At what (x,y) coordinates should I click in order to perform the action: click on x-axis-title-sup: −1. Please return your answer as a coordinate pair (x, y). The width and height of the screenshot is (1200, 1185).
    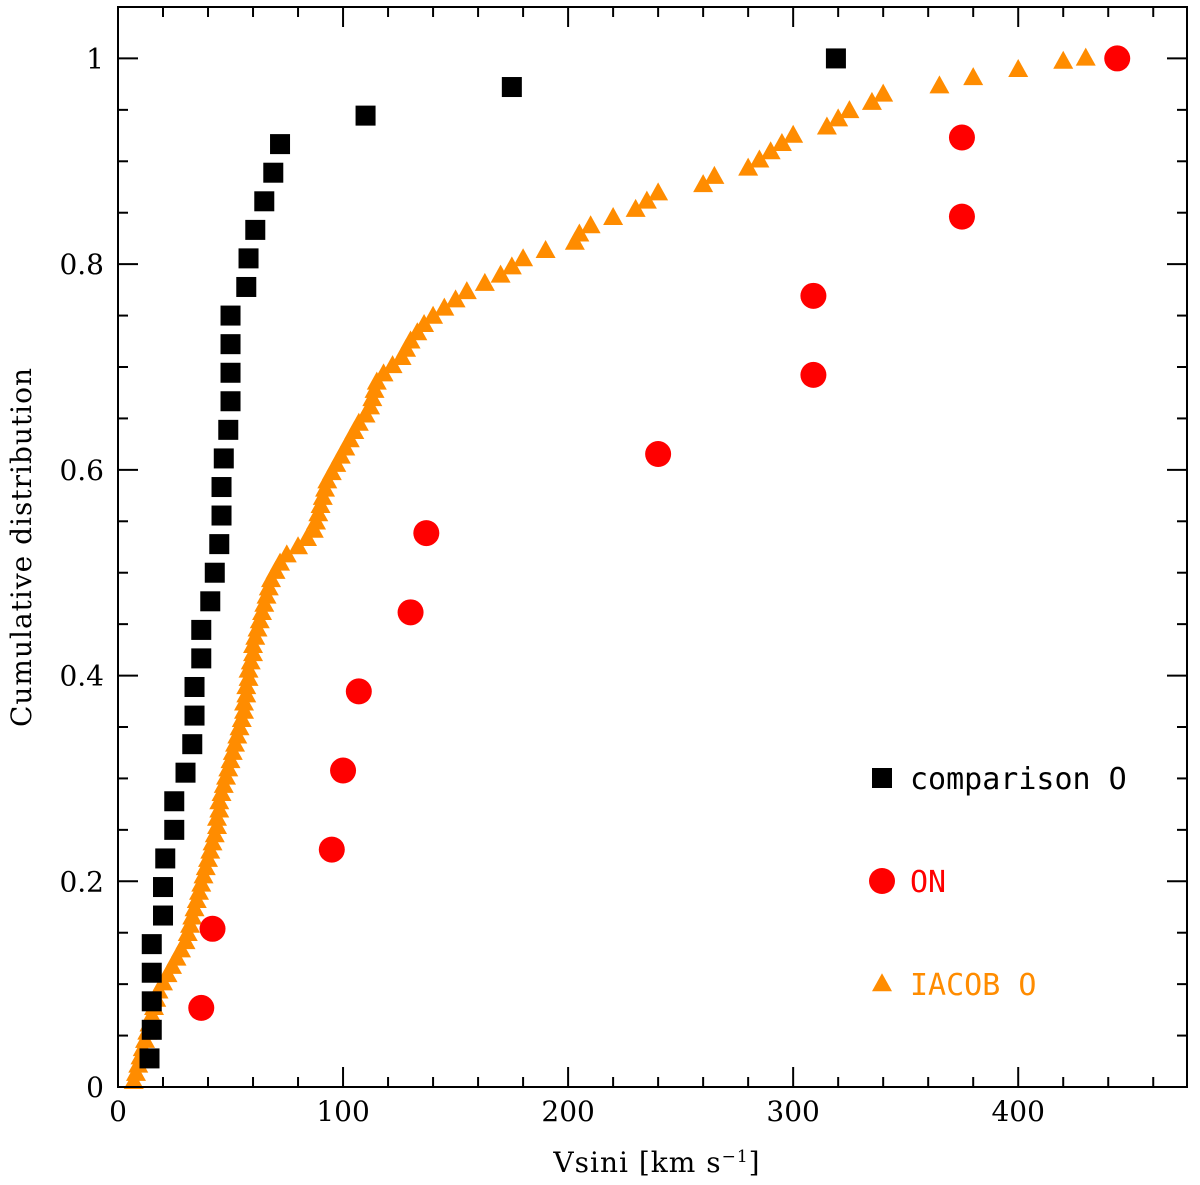
    Looking at the image, I should click on (735, 1157).